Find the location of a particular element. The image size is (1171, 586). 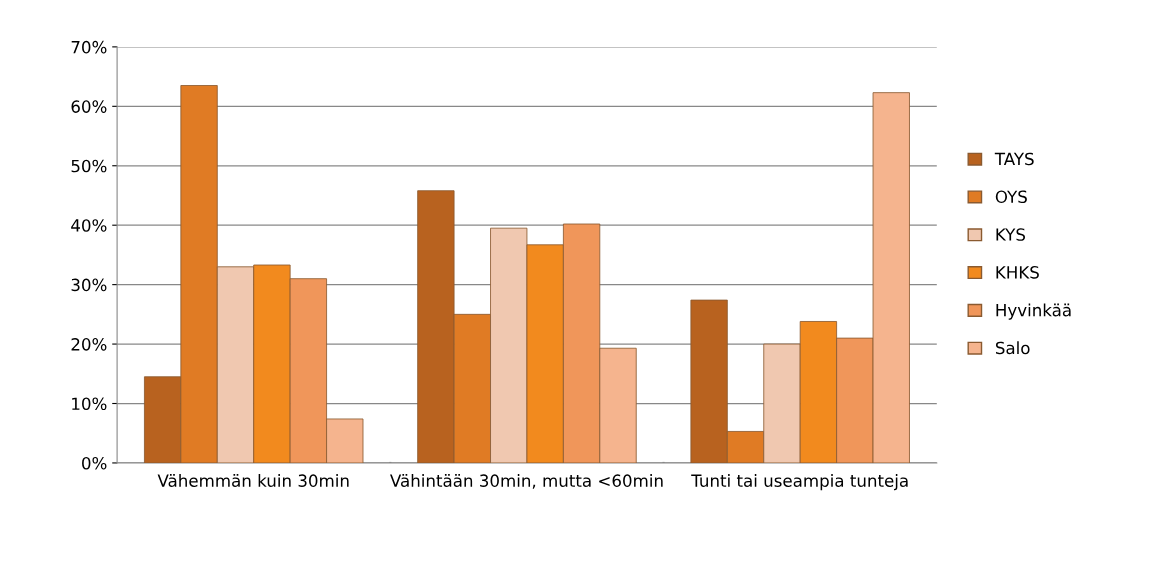

legend-label: TAYS is located at coordinates (1014, 159).